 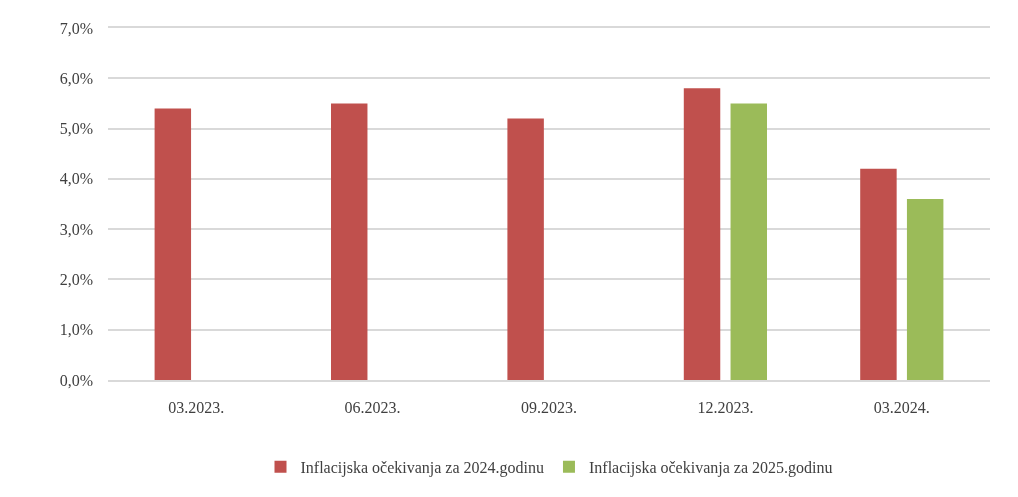 I want to click on x-tick-label: 03.2023., so click(x=196, y=407).